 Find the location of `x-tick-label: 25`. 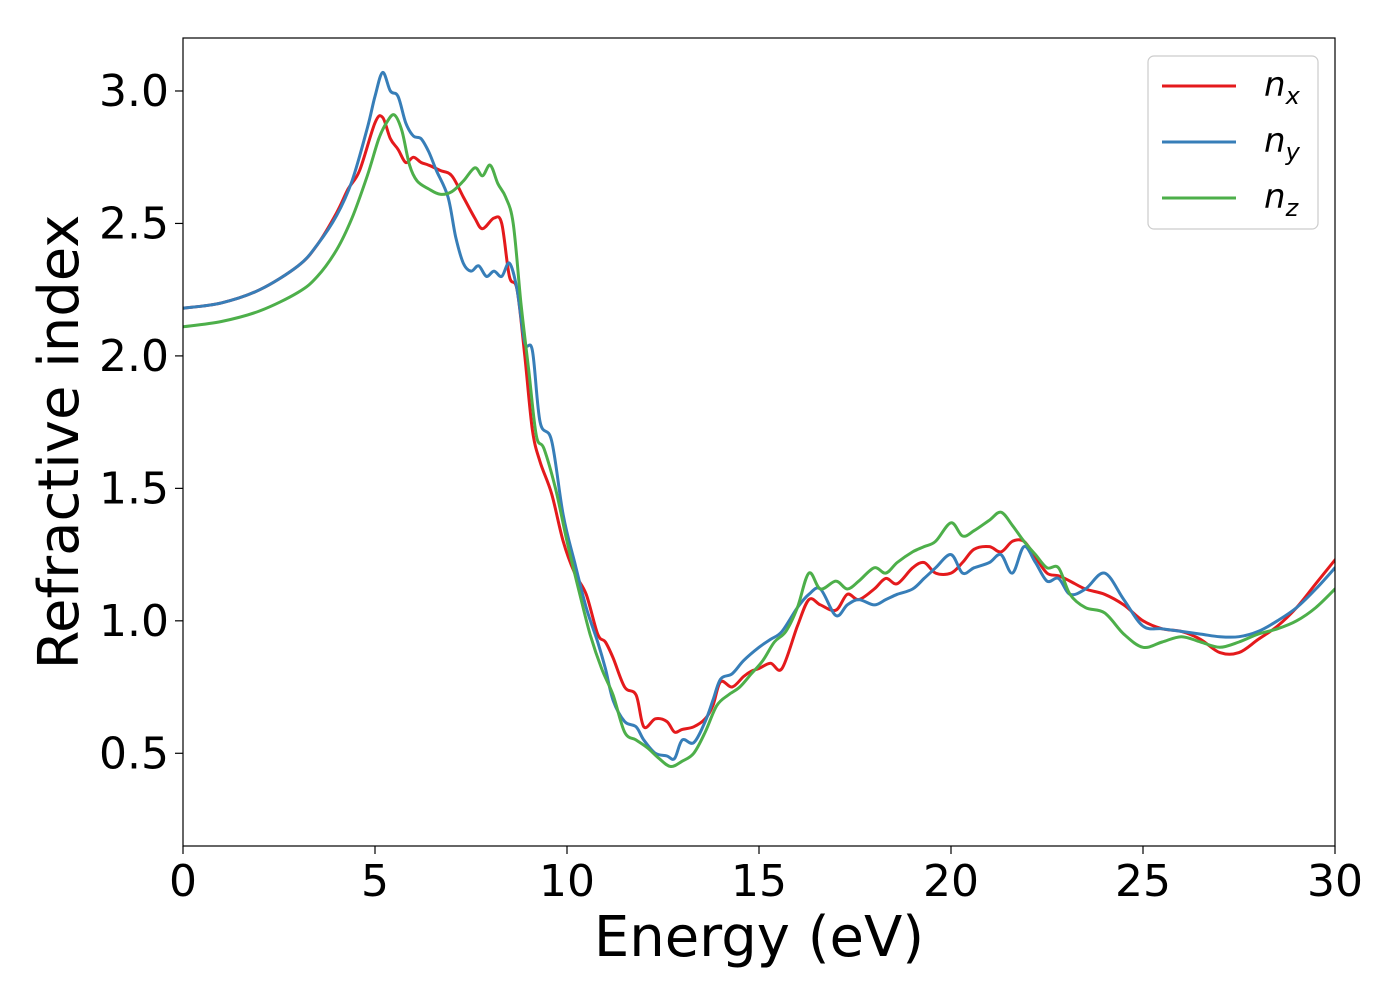

x-tick-label: 25 is located at coordinates (1143, 881).